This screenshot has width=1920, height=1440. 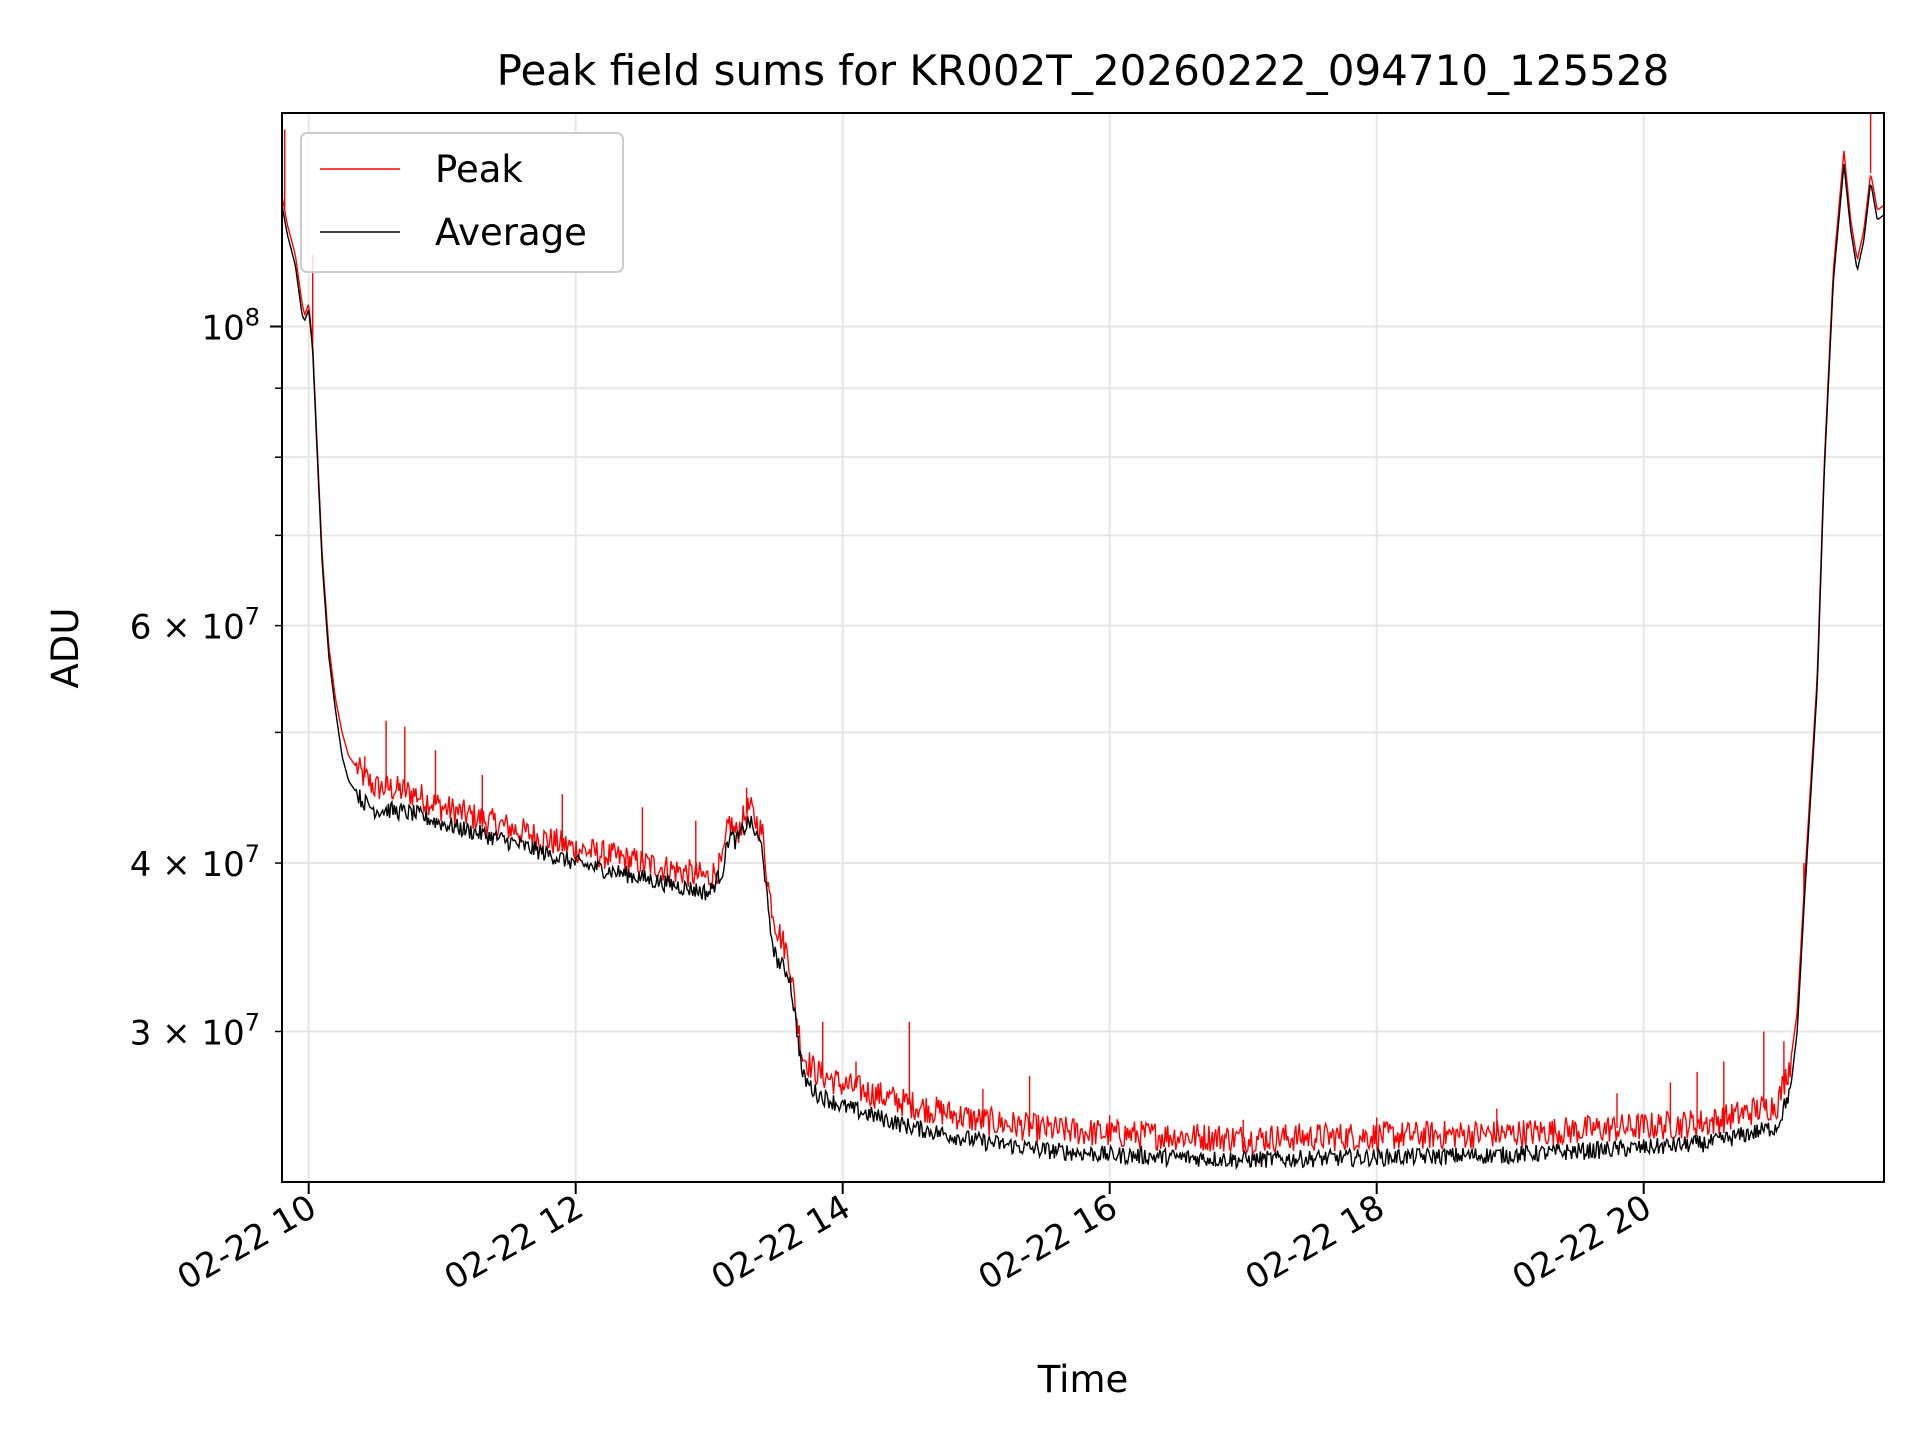 I want to click on legend-average-label: Average, so click(x=511, y=232).